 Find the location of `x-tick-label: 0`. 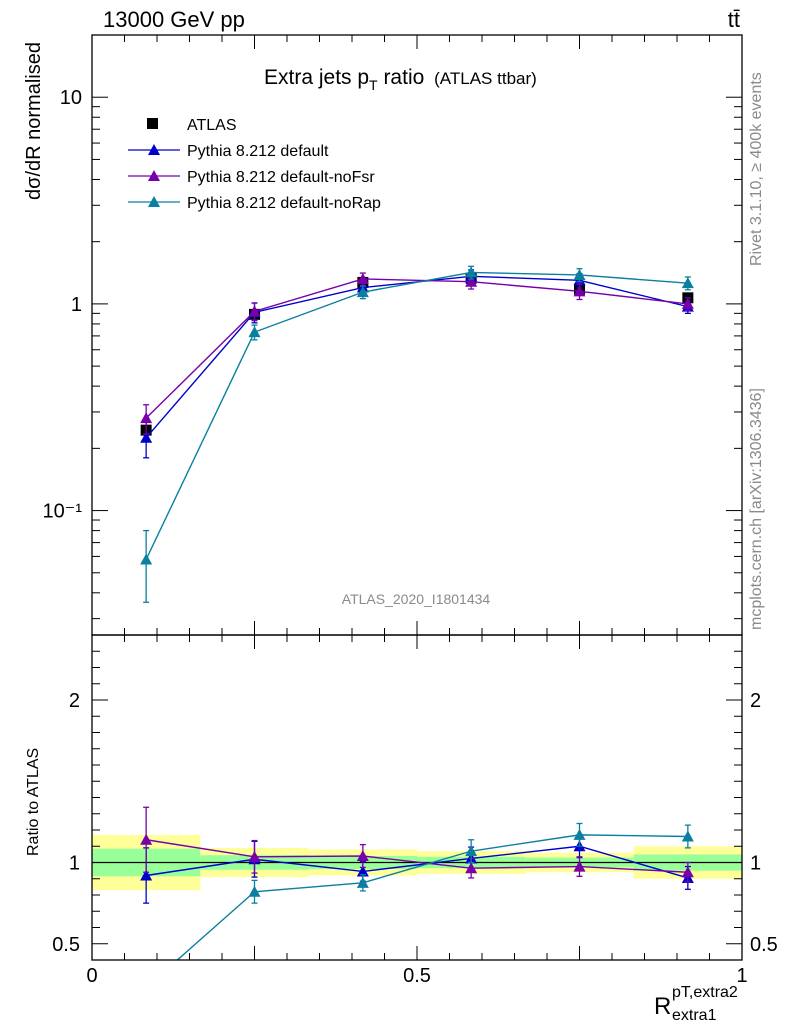

x-tick-label: 0 is located at coordinates (91, 976).